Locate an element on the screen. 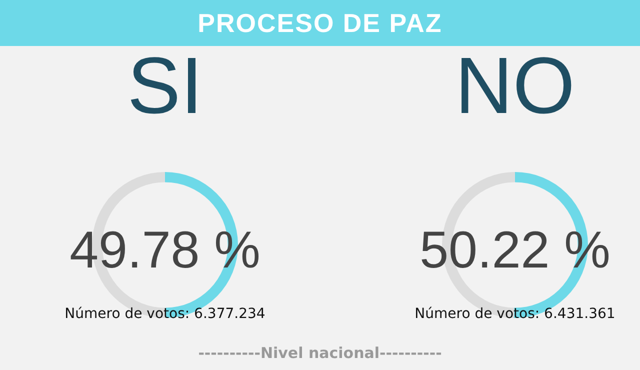 The image size is (640, 370). text: ----------Nivel nacional---------- is located at coordinates (320, 353).